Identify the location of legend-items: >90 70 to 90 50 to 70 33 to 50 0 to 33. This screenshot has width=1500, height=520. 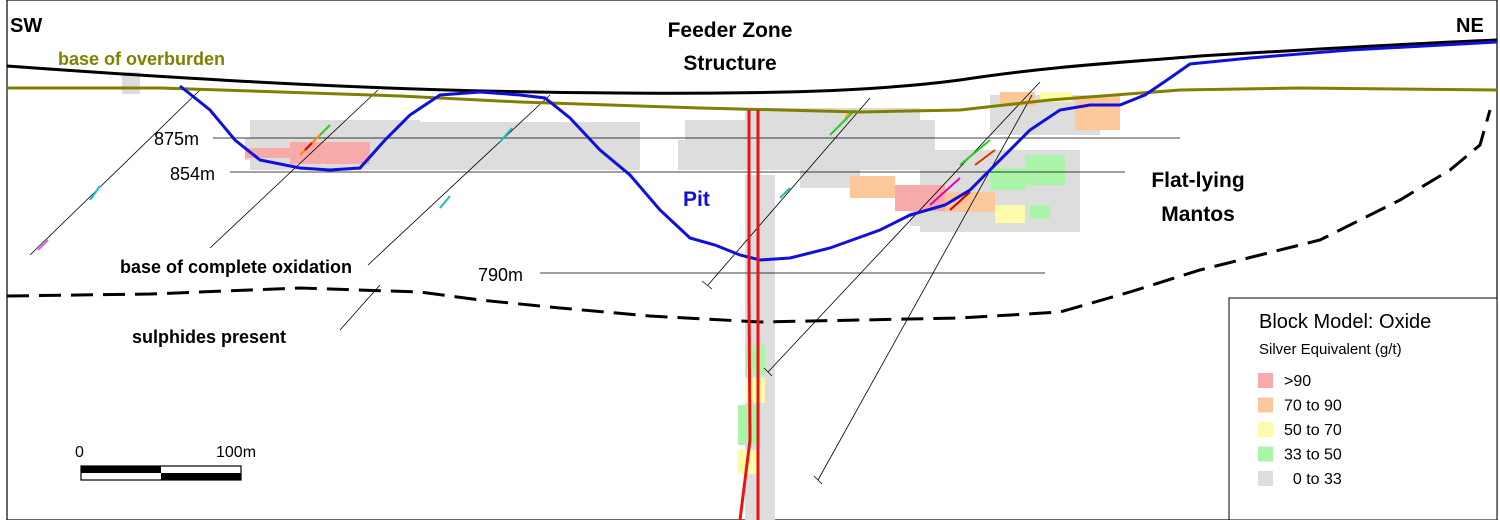
(1300, 430).